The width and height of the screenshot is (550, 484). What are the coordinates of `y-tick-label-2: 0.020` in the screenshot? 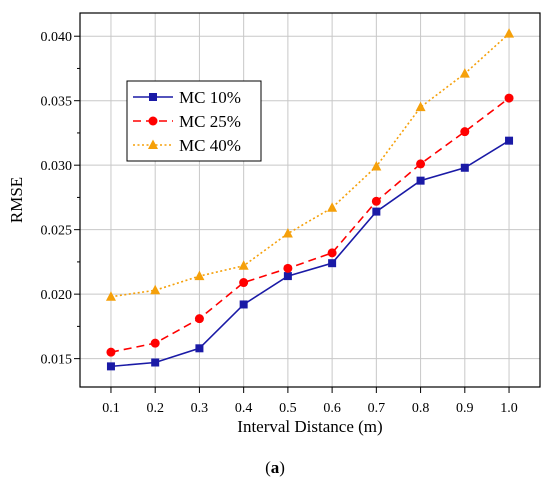 It's located at (57, 295).